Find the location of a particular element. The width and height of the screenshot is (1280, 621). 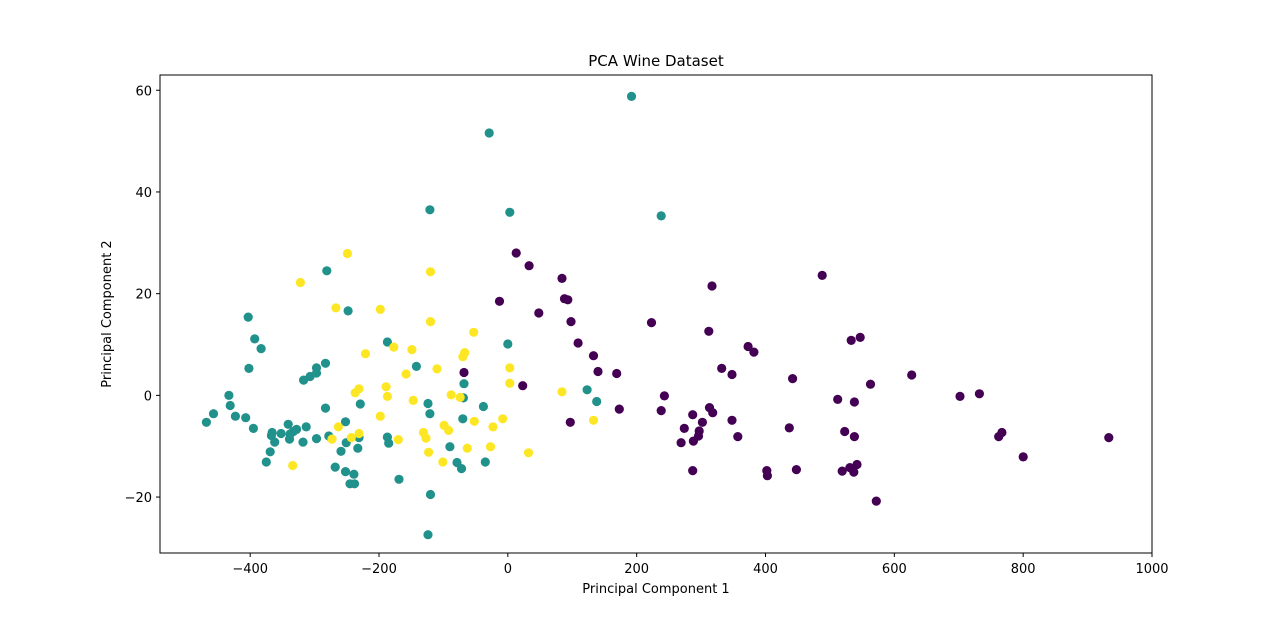

x-tick-label: 1000 is located at coordinates (1151, 569).